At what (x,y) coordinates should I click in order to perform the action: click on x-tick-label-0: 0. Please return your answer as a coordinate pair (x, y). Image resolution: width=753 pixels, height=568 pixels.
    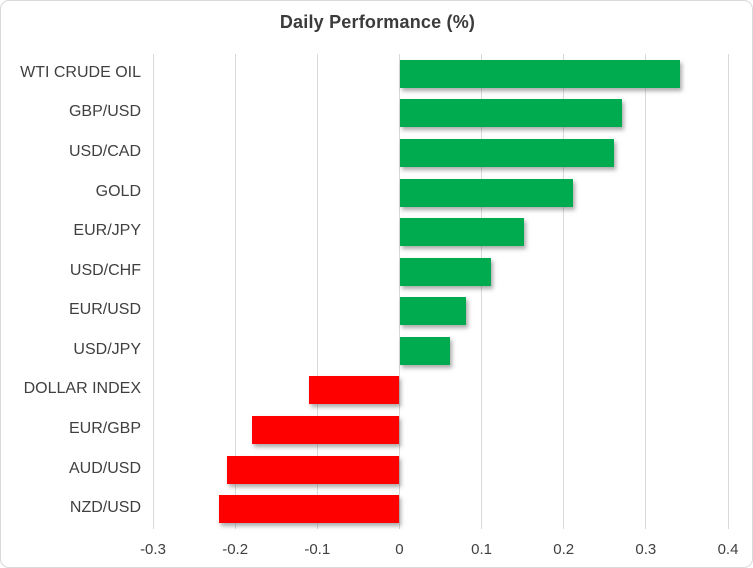
    Looking at the image, I should click on (399, 549).